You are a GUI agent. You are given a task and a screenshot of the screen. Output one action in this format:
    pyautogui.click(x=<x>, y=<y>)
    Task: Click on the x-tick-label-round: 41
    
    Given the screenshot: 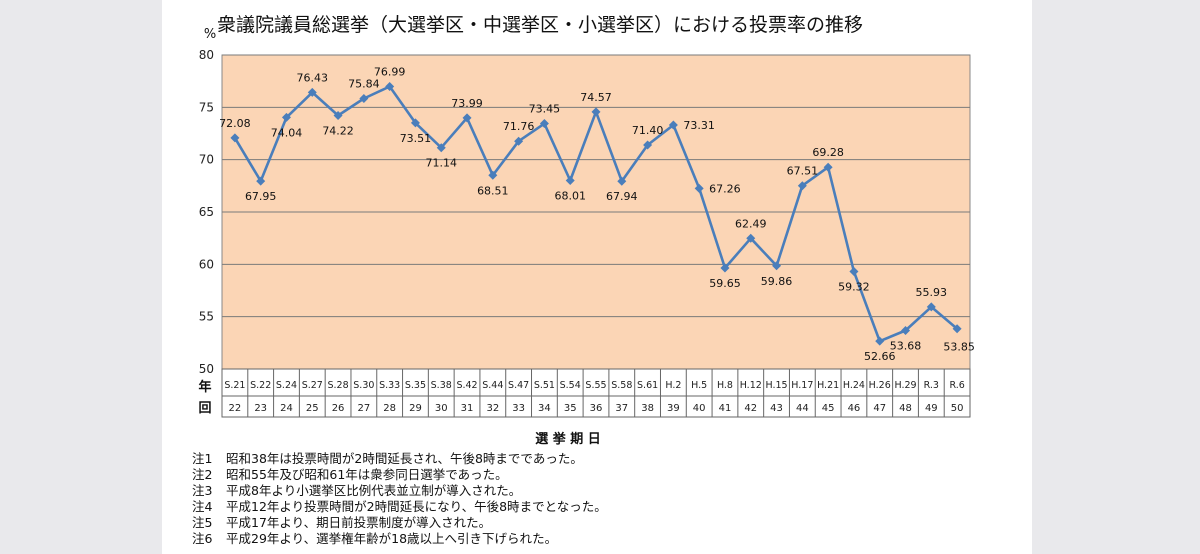 What is the action you would take?
    pyautogui.click(x=725, y=408)
    